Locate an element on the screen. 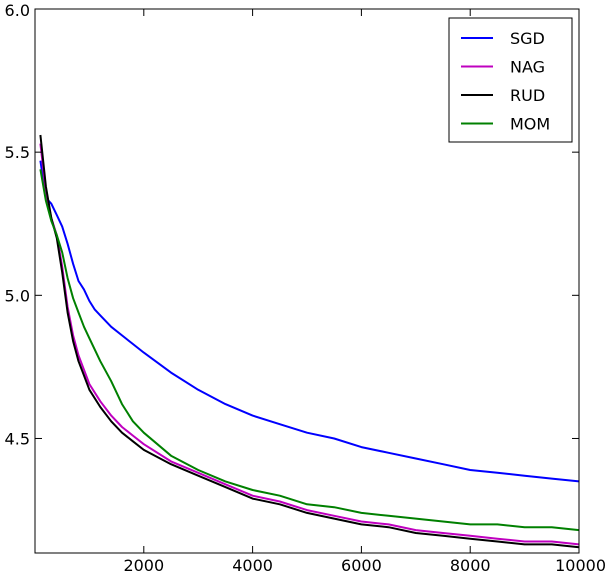  y-tick-label: 5.5 is located at coordinates (17, 152).